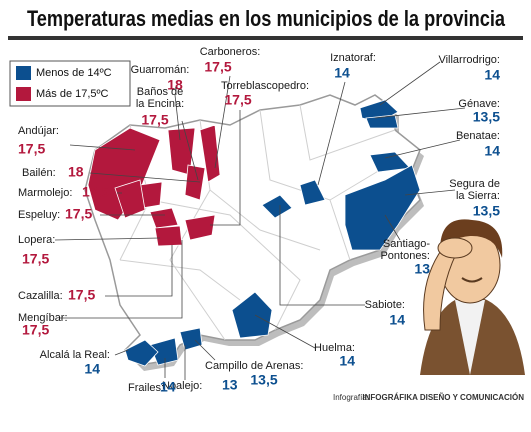  I want to click on municipality-name: Torreblascopedro:, so click(265, 86).